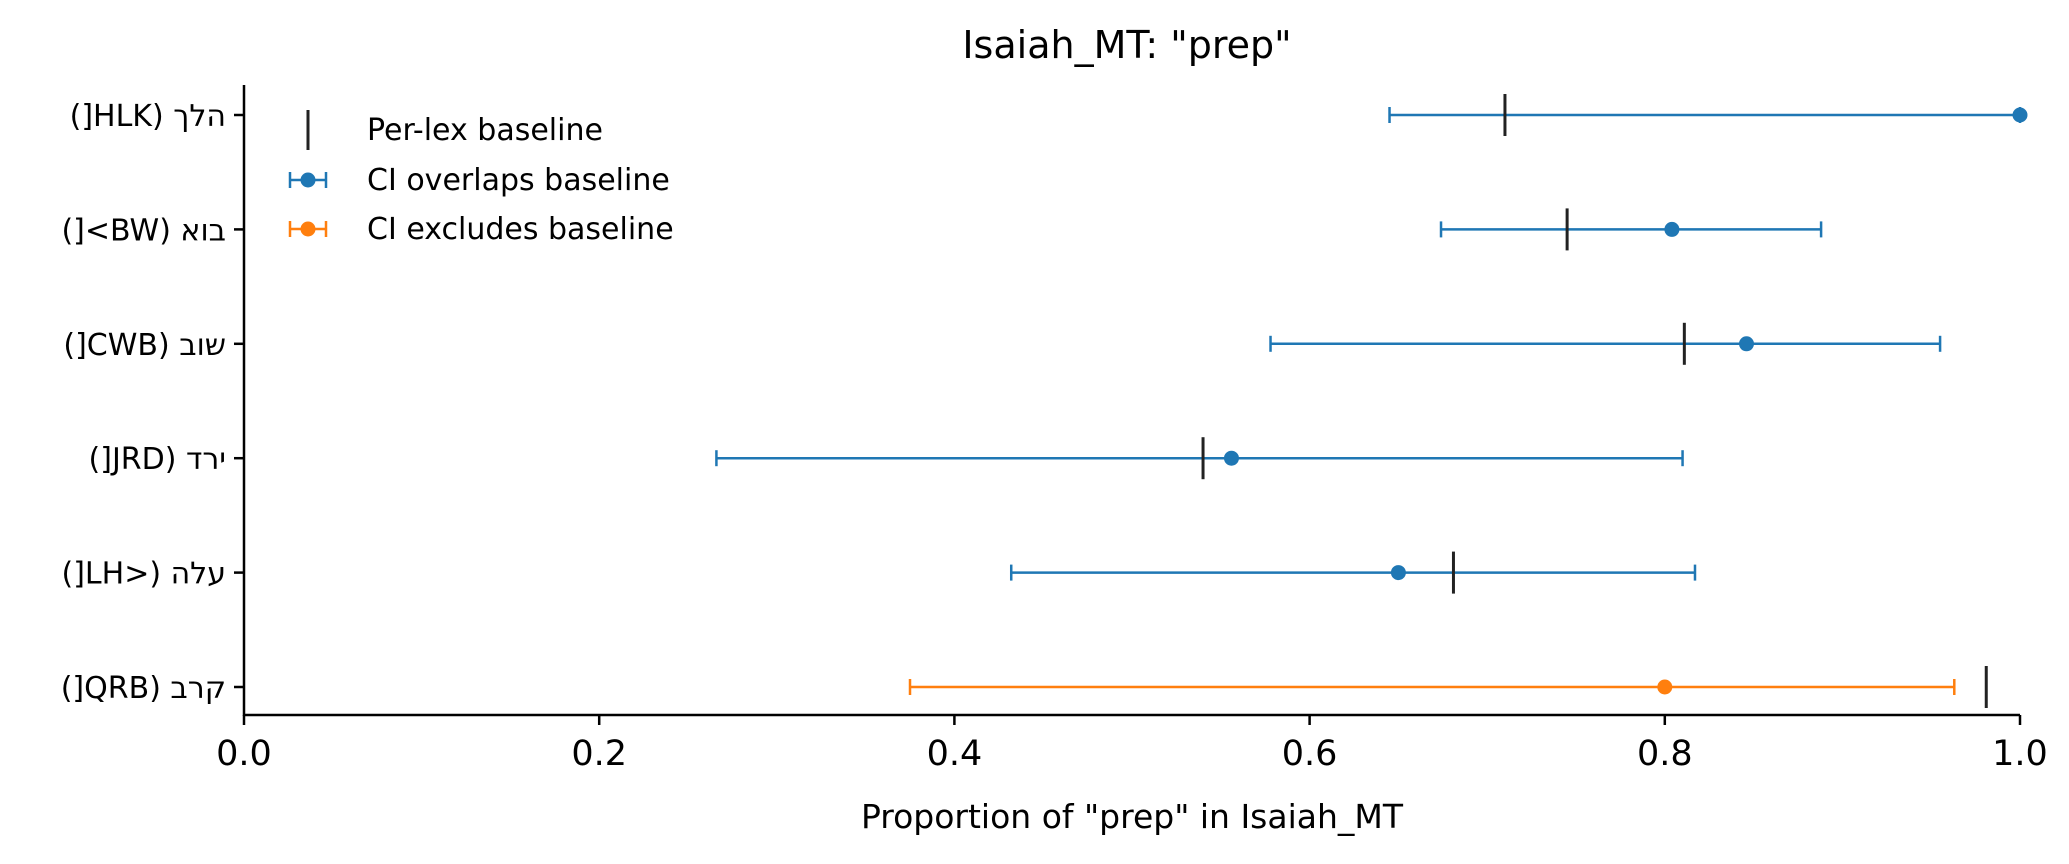 The width and height of the screenshot is (2069, 864). What do you see at coordinates (1665, 754) in the screenshot?
I see `x-tick-label: 0.8` at bounding box center [1665, 754].